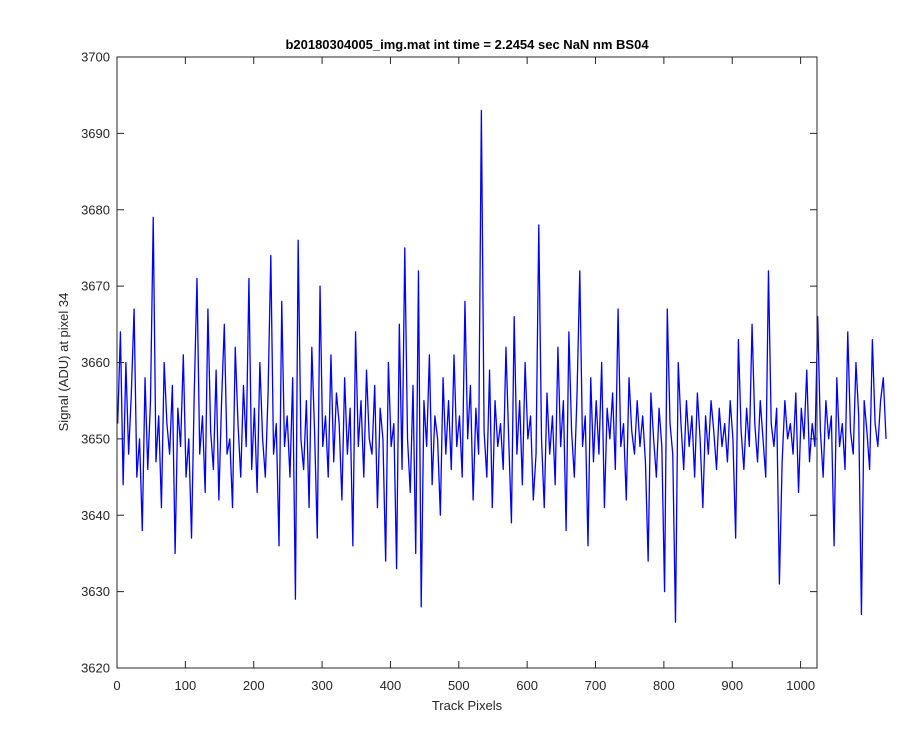 This screenshot has width=900, height=755. Describe the element at coordinates (467, 705) in the screenshot. I see `x-axis-label: Track Pixels` at that location.